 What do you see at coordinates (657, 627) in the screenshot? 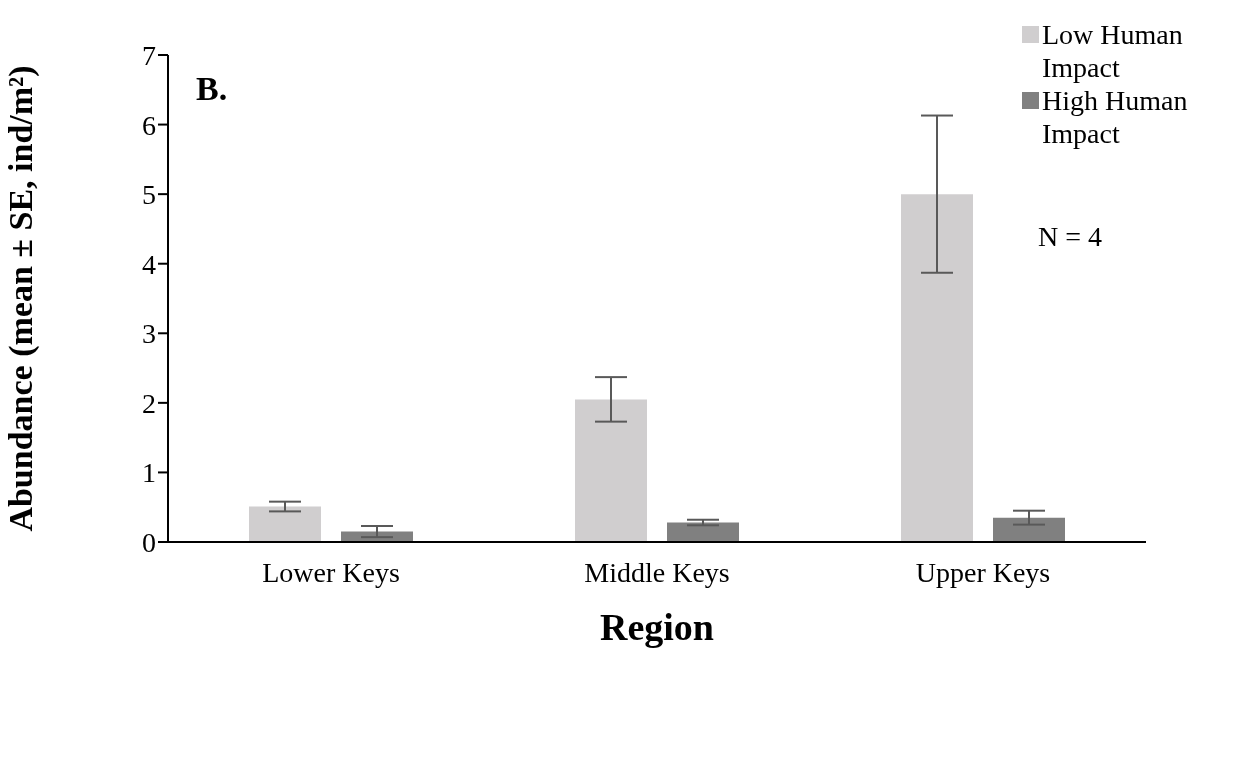
I see `x-axis-title: Region` at bounding box center [657, 627].